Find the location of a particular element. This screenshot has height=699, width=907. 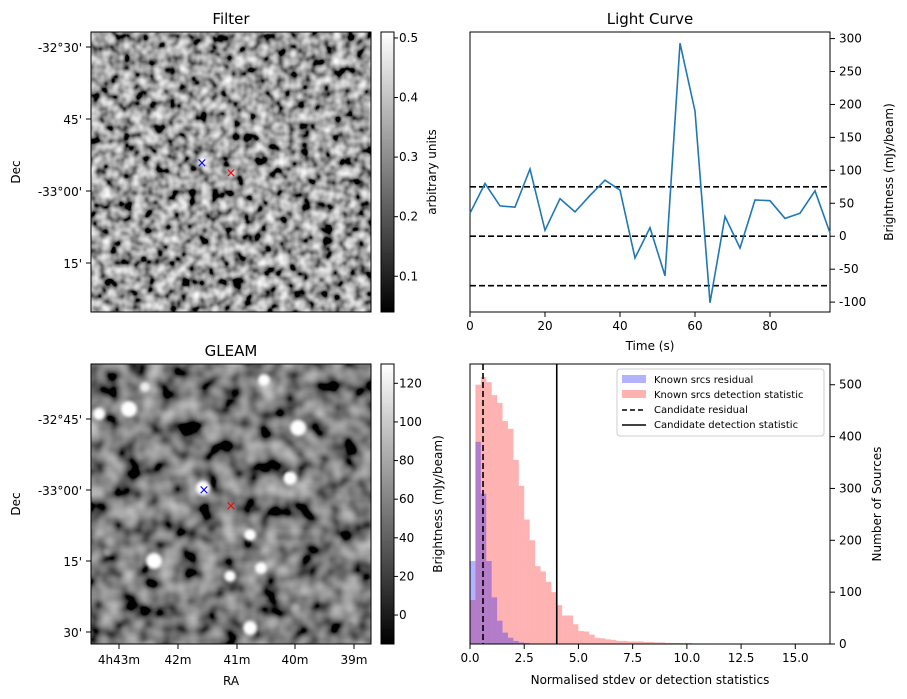

filter-colorbar-label: arbitrary units is located at coordinates (432, 172).